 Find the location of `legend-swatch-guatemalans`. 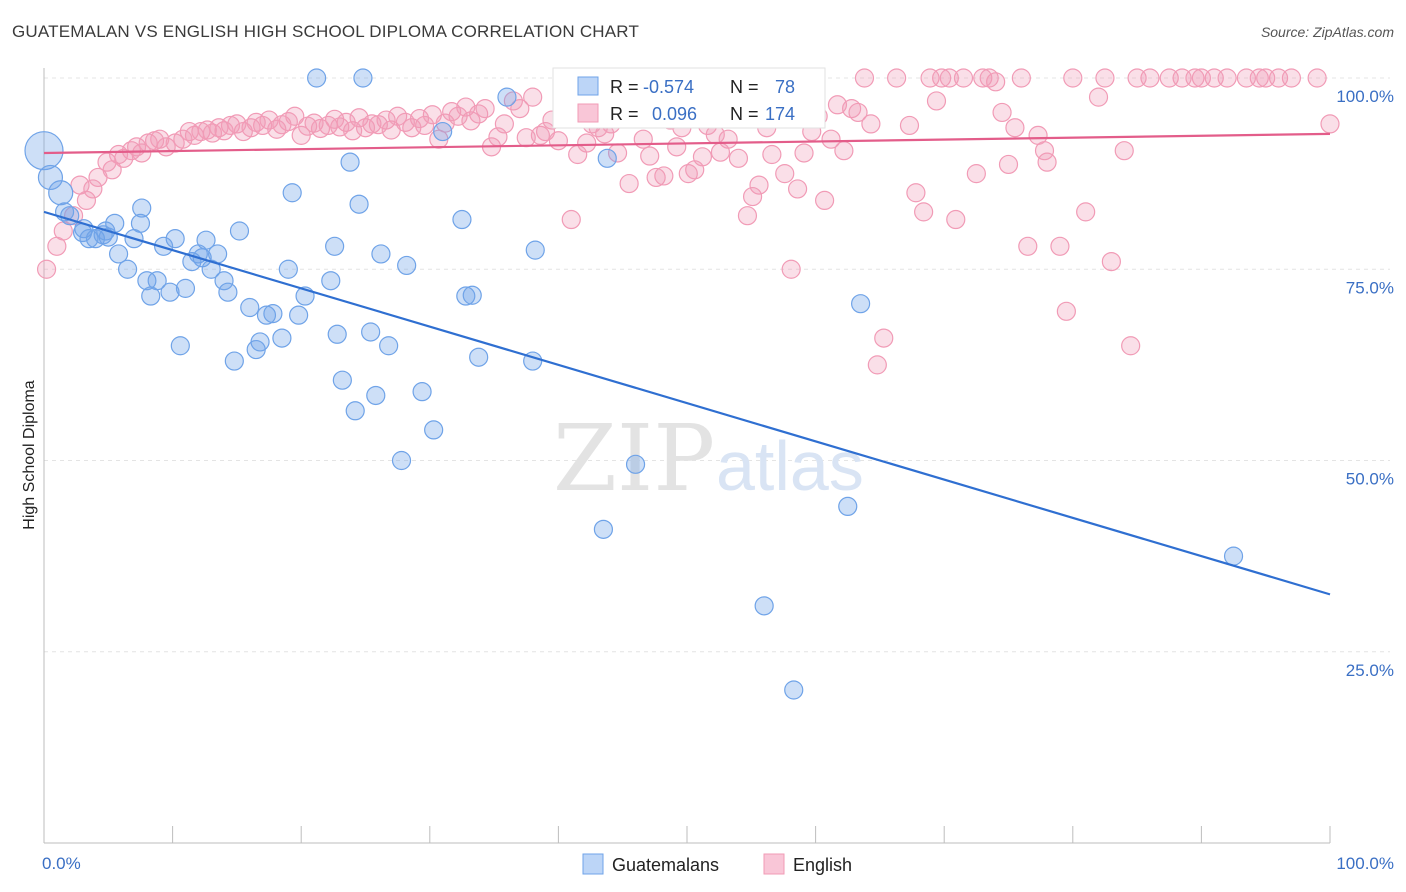

legend-swatch-guatemalans is located at coordinates (593, 864).